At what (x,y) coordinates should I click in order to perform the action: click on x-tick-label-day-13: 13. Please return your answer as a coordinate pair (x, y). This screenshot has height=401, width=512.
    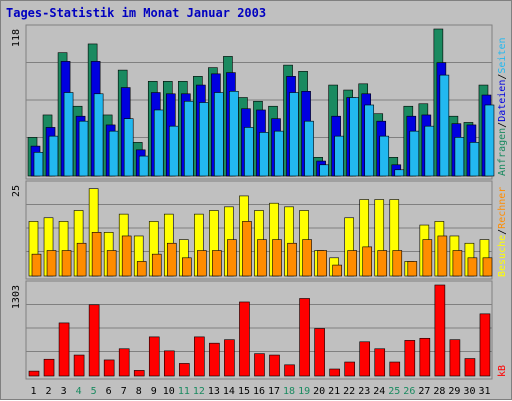
    Looking at the image, I should click on (214, 391).